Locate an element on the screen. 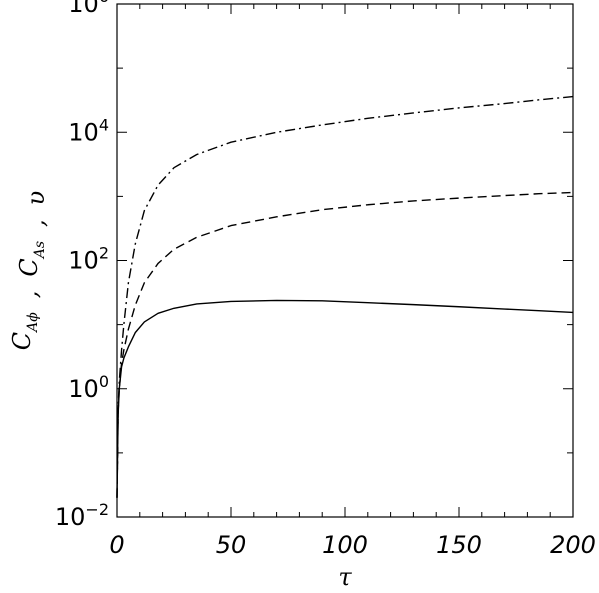  x-tick-label: 50 is located at coordinates (231, 545).